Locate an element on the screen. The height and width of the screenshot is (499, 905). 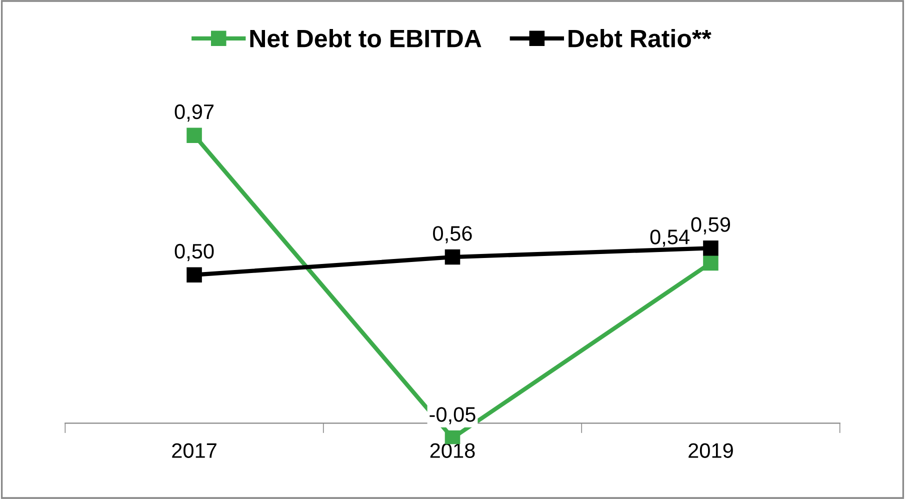
x-tick-label: 2018 is located at coordinates (452, 450).